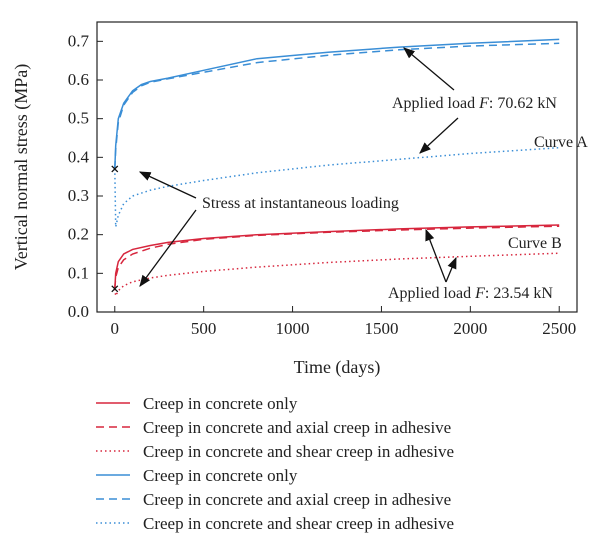  Describe the element at coordinates (300, 203) in the screenshot. I see `annotation-stress-instant: Stress at instantaneous loading` at that location.